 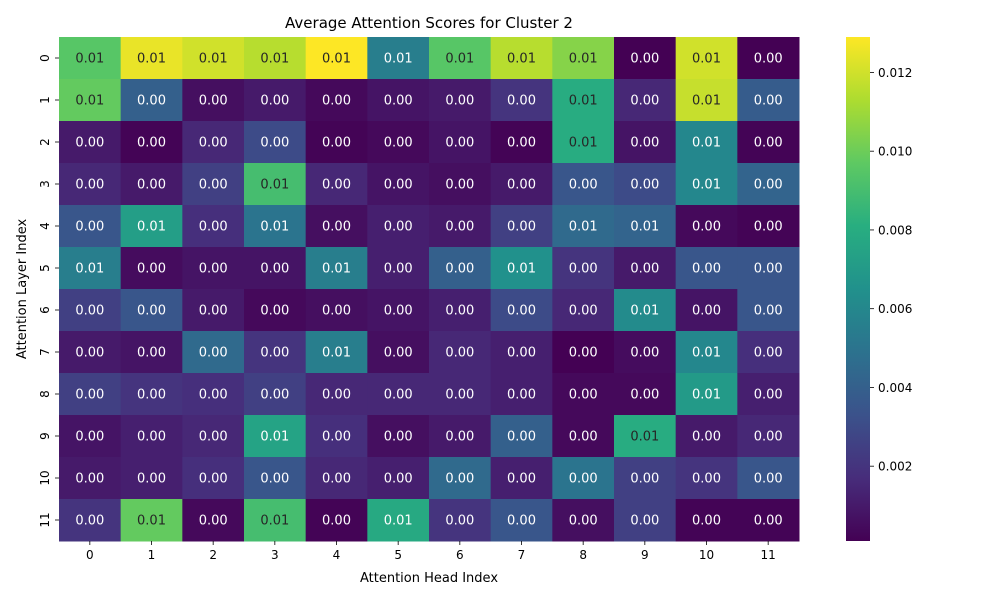 What do you see at coordinates (891, 270) in the screenshot?
I see `colorbar-ticks: 0.002 0.004 0.006 0.008 0.010 0.012` at bounding box center [891, 270].